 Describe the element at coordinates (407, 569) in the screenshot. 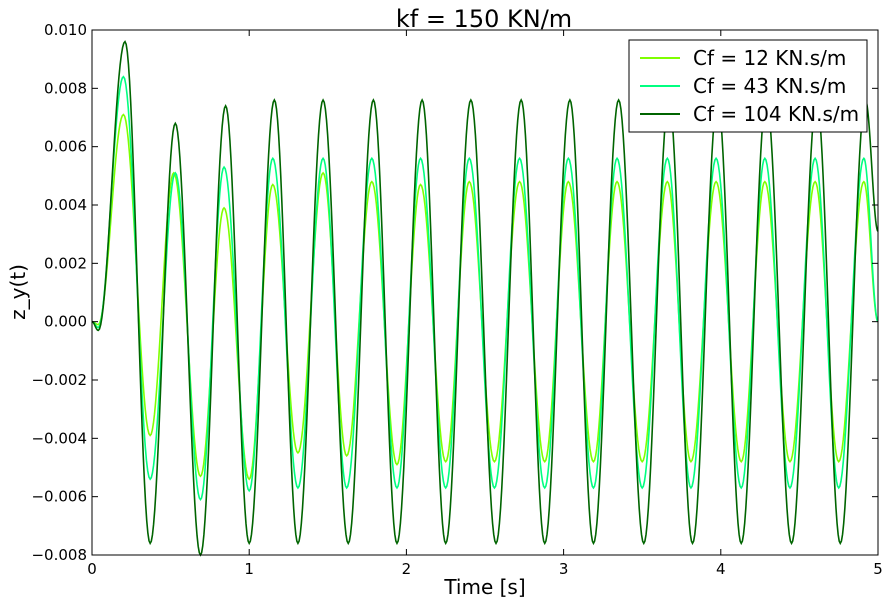

I see `x-tick-label: 2` at that location.